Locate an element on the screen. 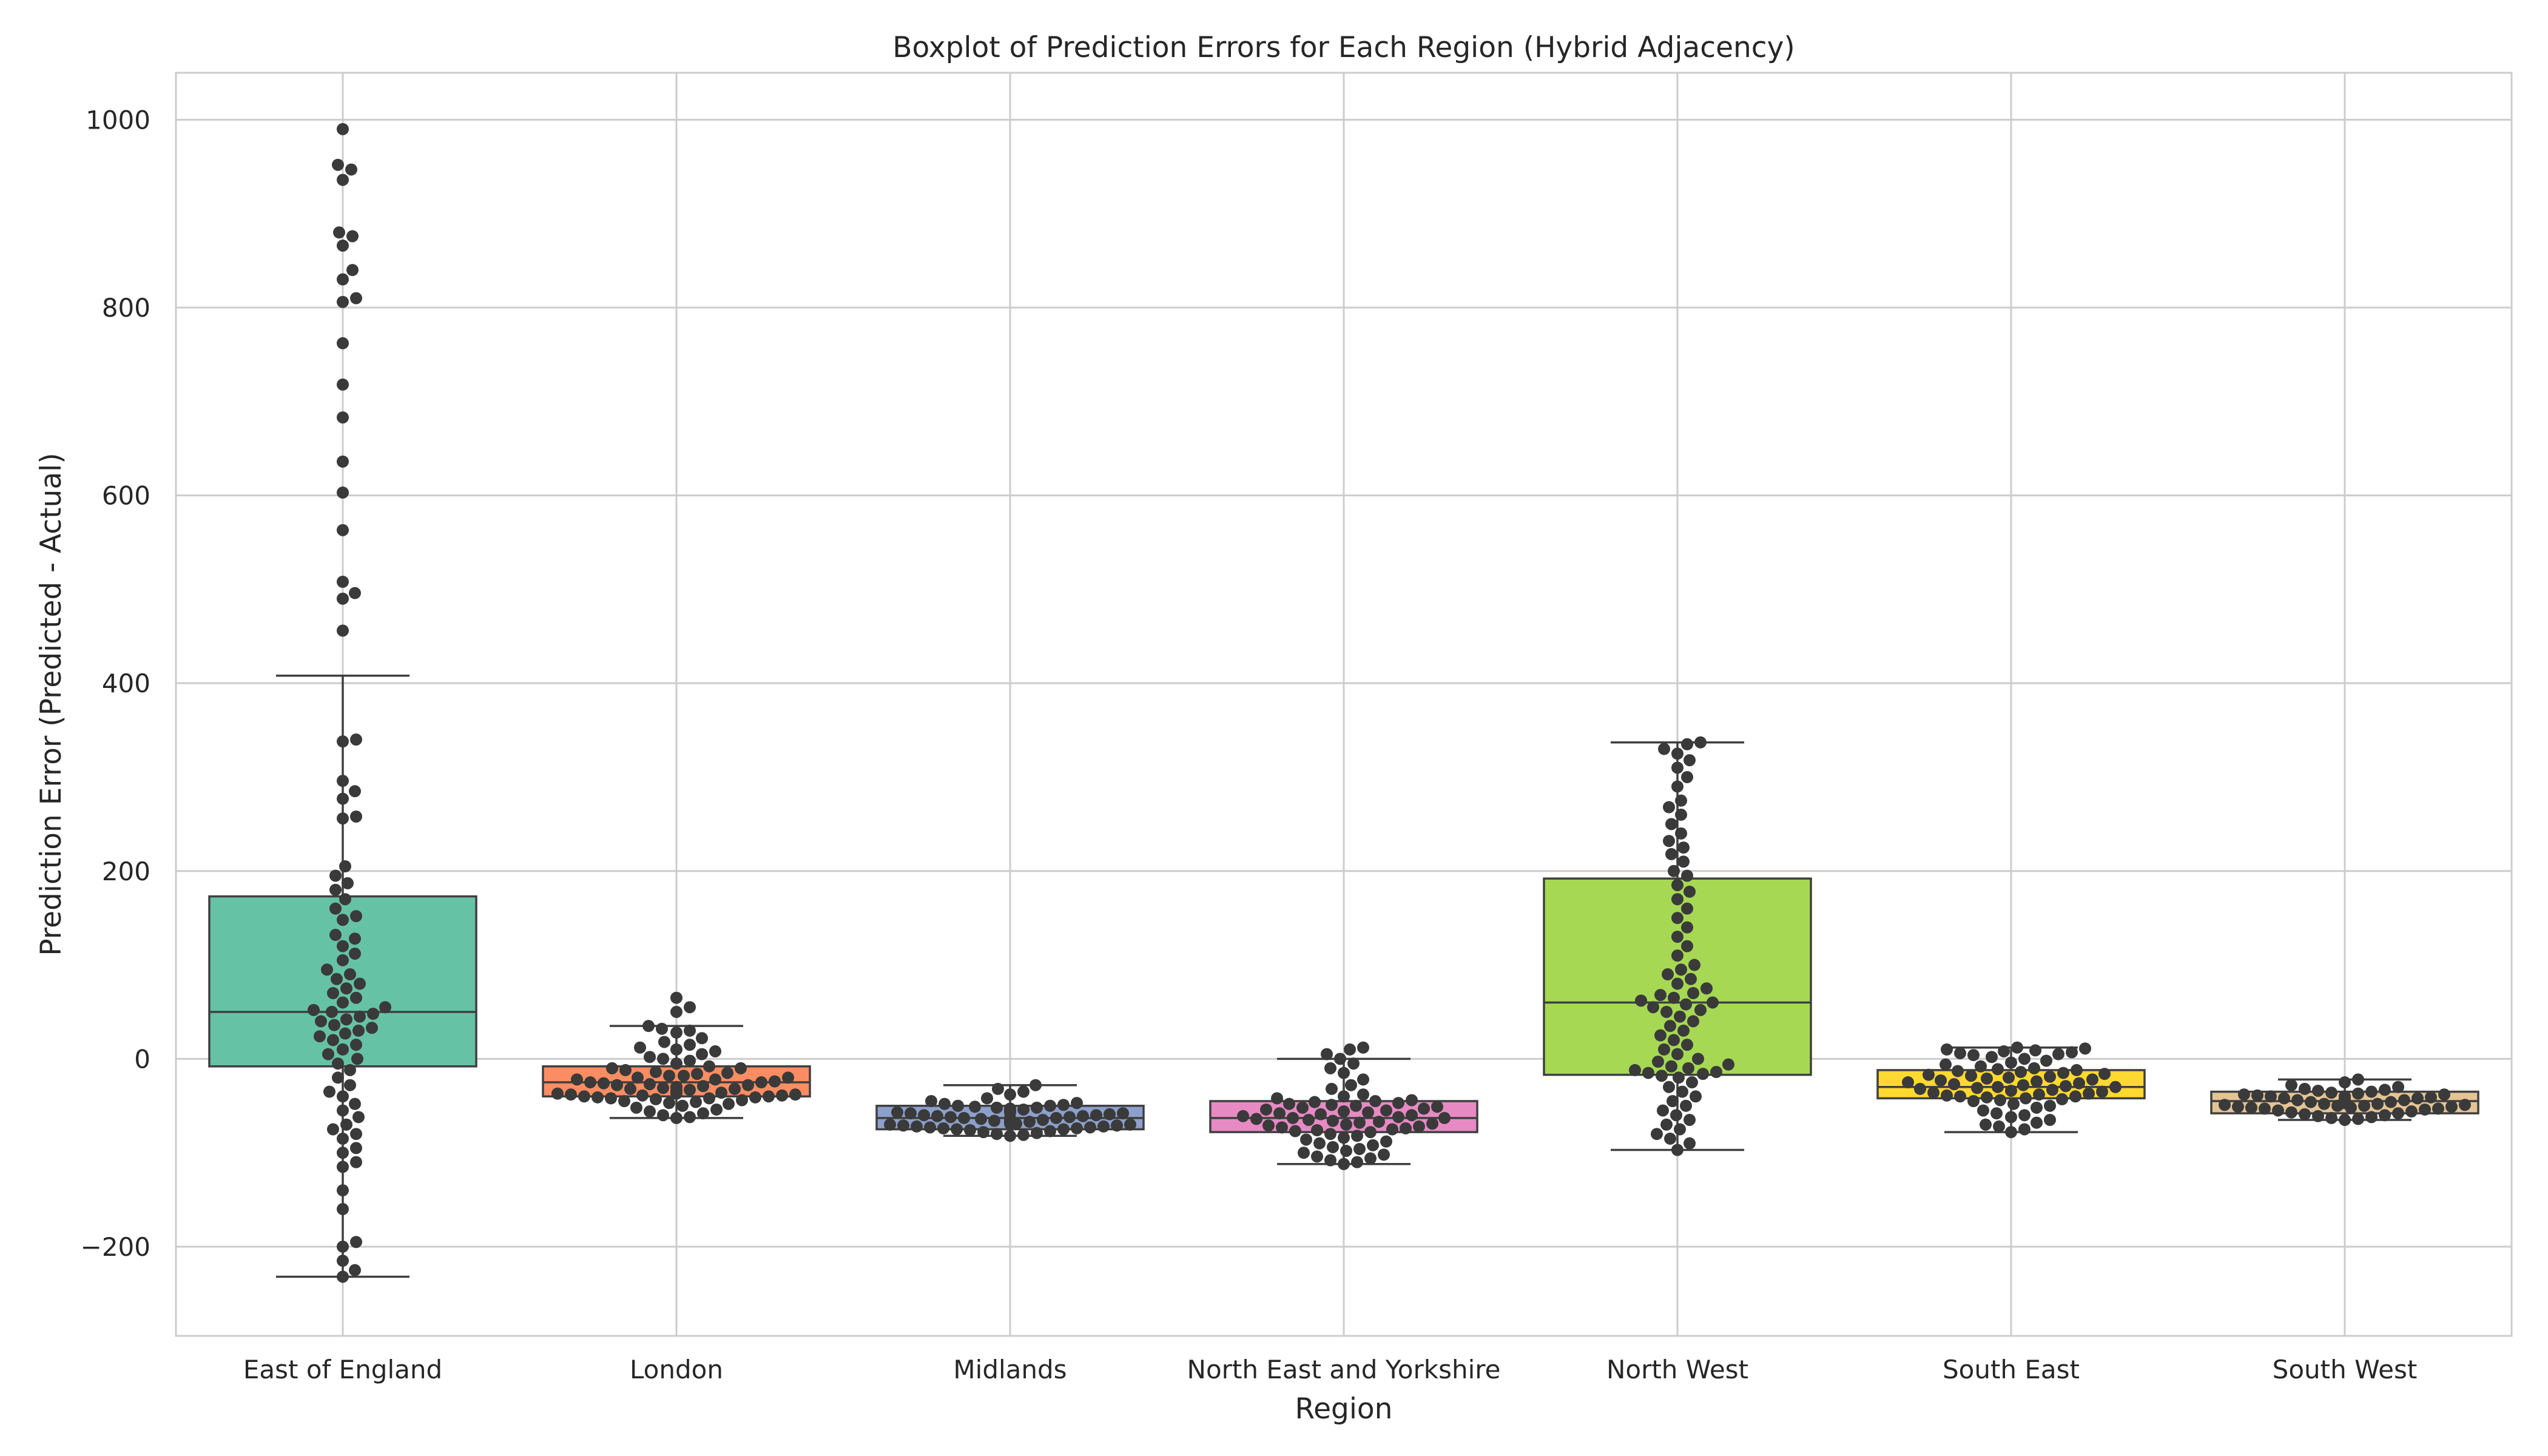  x-tick-label: Midlands is located at coordinates (1010, 1369).